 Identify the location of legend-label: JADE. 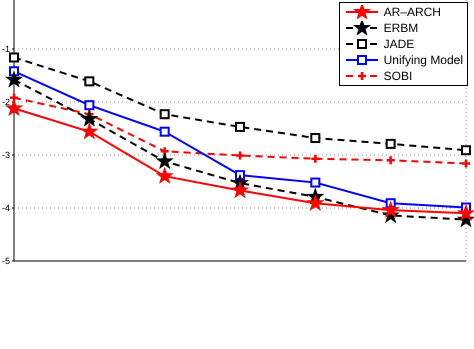
(399, 44).